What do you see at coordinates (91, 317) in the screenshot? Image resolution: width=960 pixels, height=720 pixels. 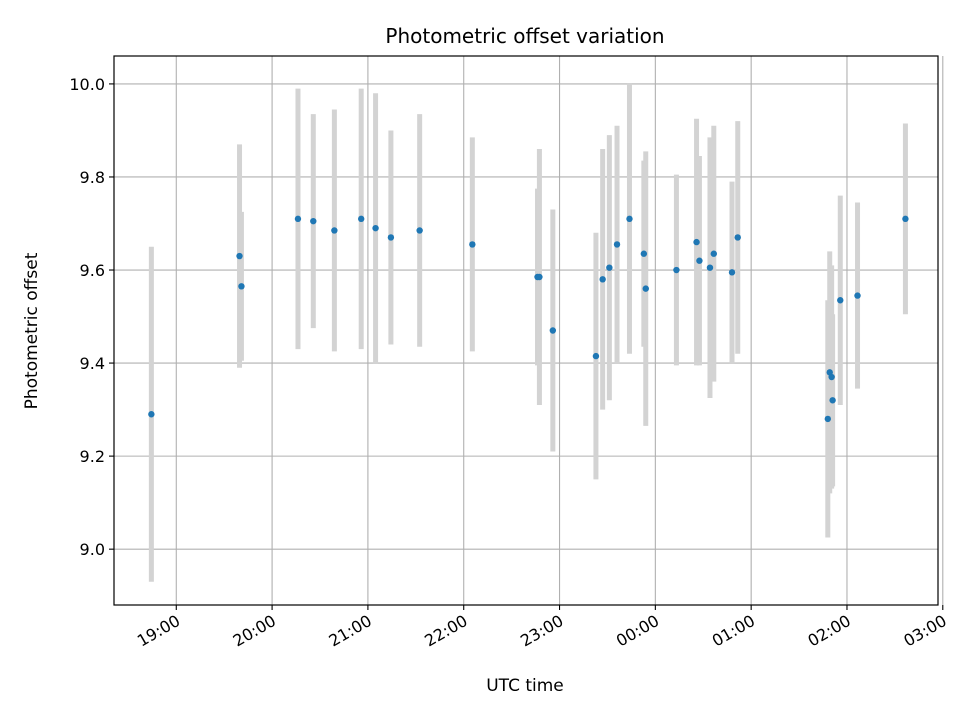 I see `y-axis-ticks: 9.0 9.2 9.4 9.6 9.8 10.0` at bounding box center [91, 317].